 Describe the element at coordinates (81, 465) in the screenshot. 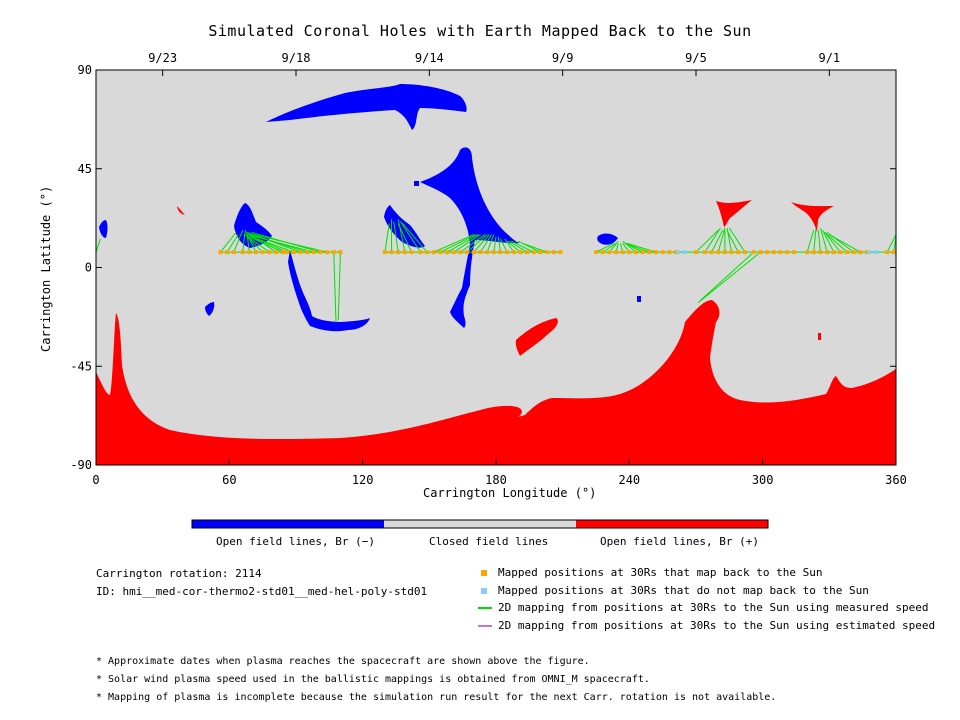

I see `y-tick-label: -90` at that location.